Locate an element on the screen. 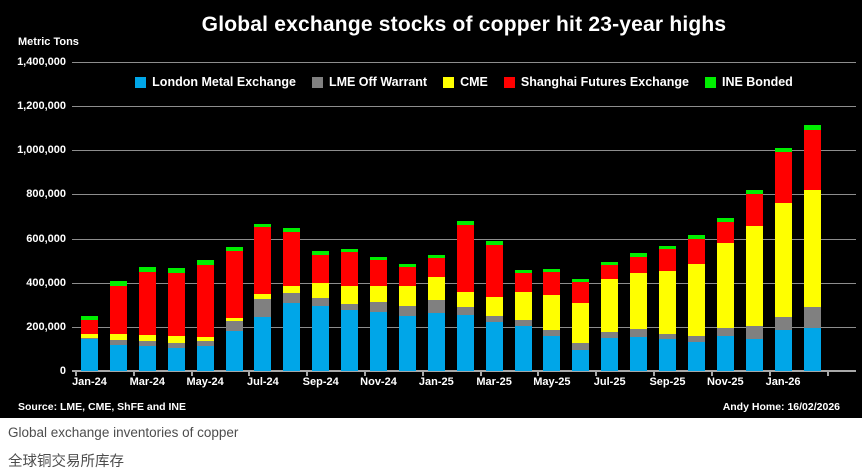  source-note: Source: LME, CME, ShFE and INE is located at coordinates (102, 407).